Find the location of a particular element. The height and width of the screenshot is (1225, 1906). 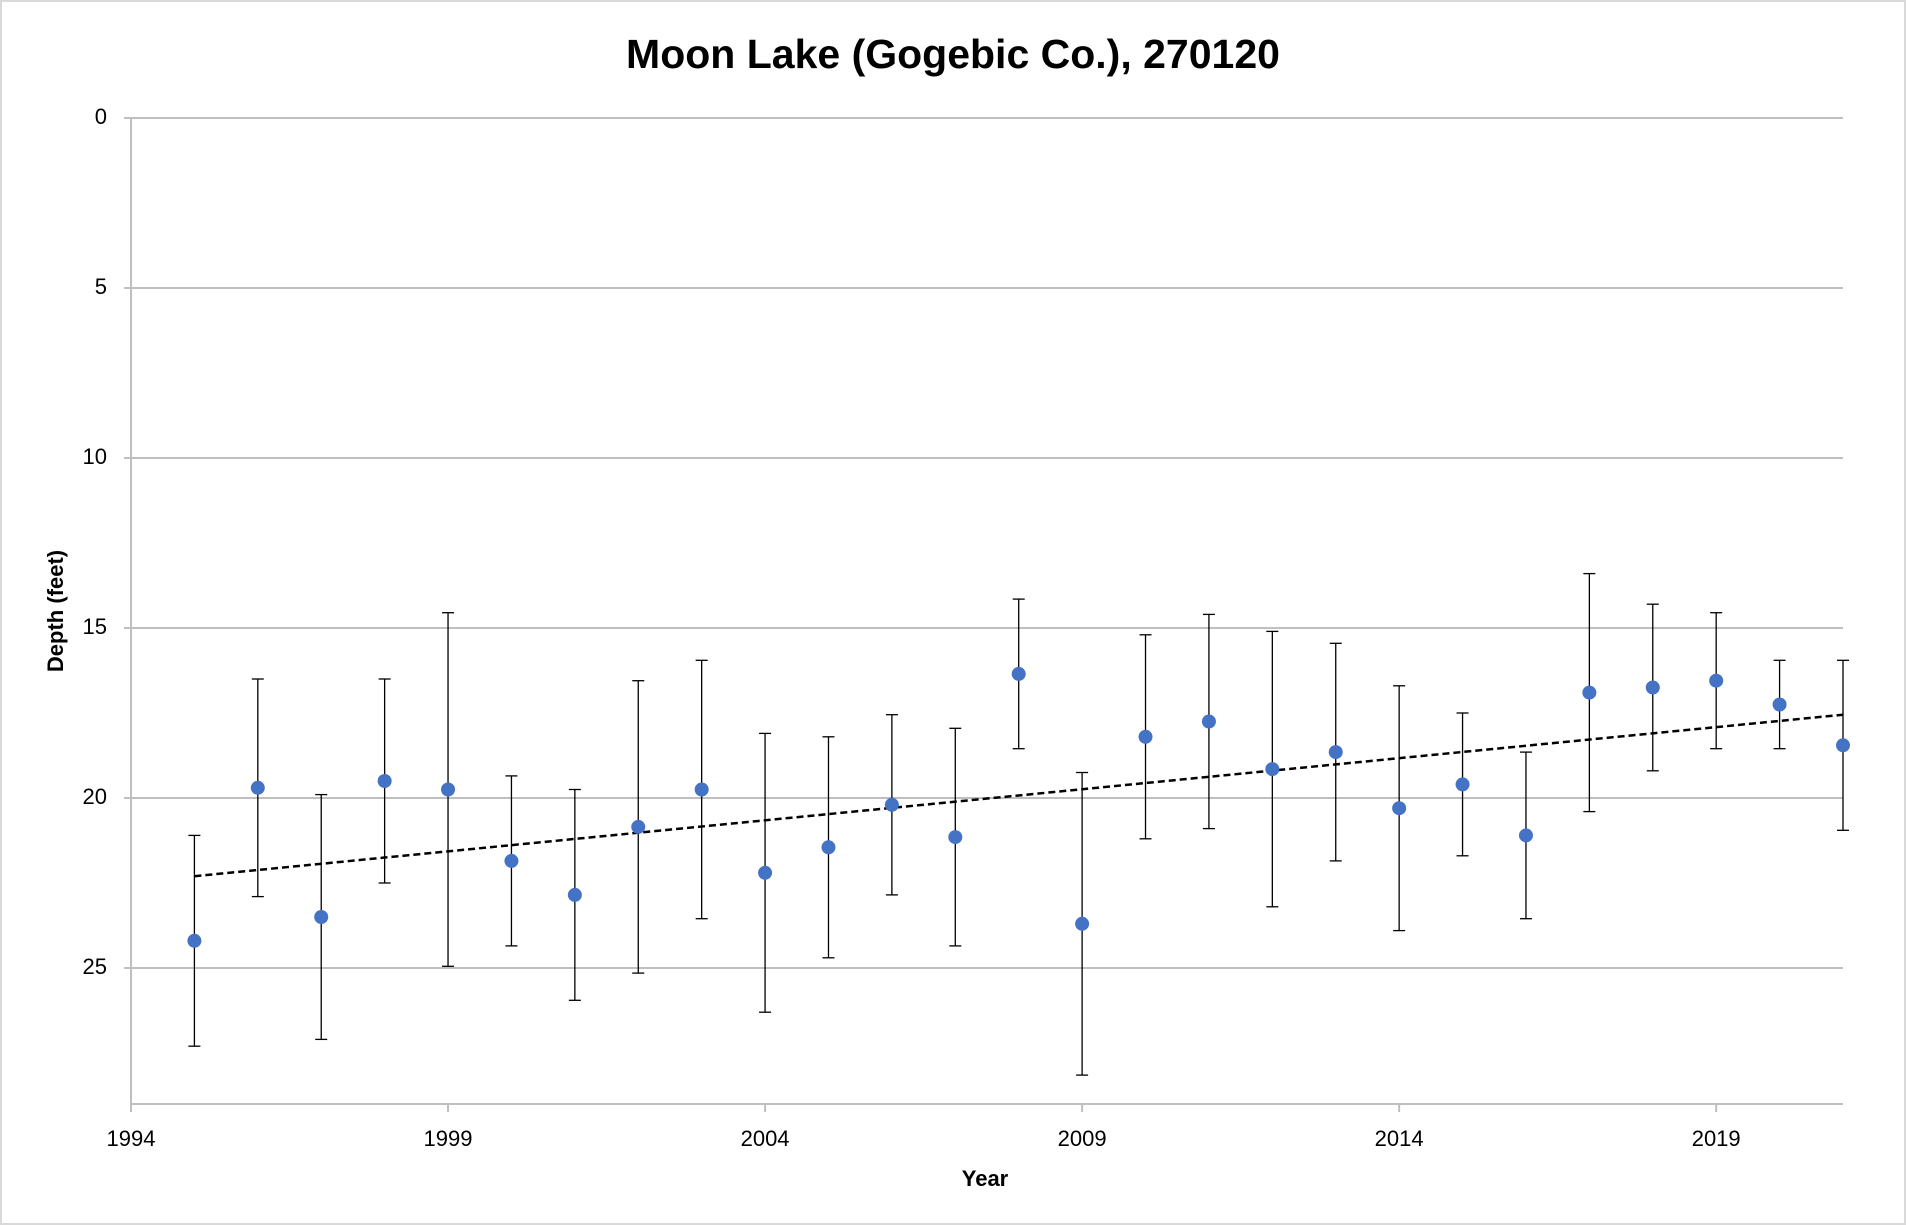

x-axis-label: Year is located at coordinates (985, 1178).